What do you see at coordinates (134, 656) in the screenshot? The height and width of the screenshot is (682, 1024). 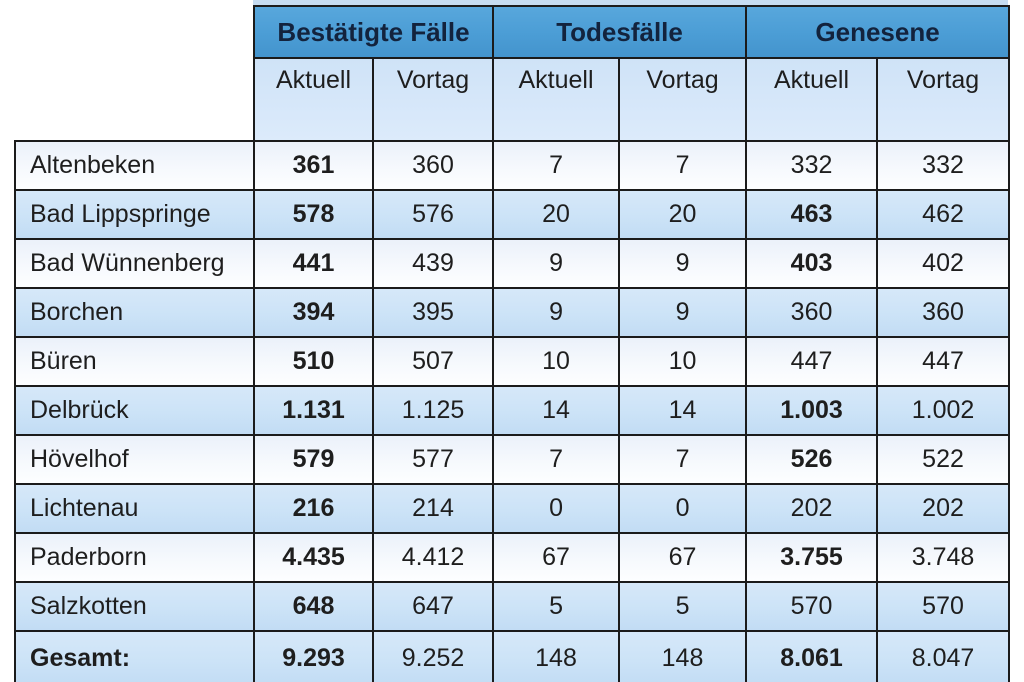 I see `municipality-name: Gesamt:` at bounding box center [134, 656].